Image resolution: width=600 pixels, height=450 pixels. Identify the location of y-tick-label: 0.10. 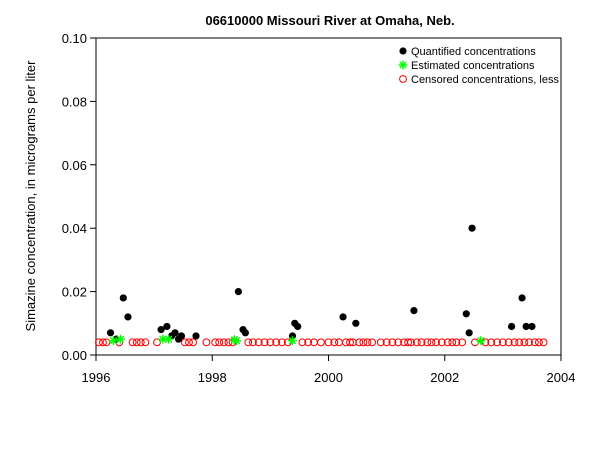
(74, 38).